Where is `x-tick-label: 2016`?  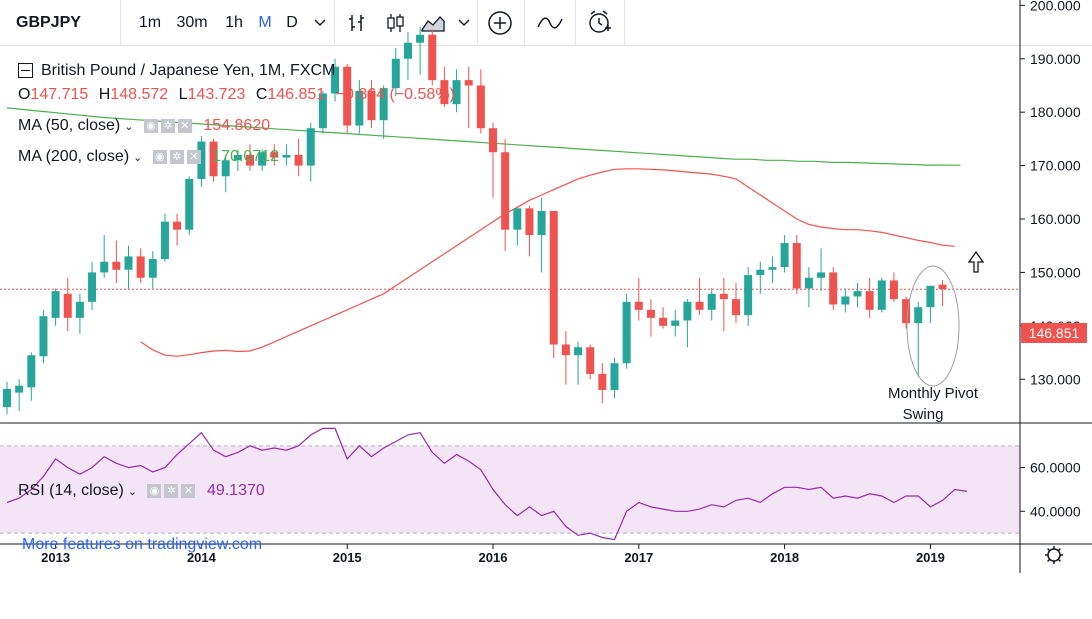
x-tick-label: 2016 is located at coordinates (493, 557).